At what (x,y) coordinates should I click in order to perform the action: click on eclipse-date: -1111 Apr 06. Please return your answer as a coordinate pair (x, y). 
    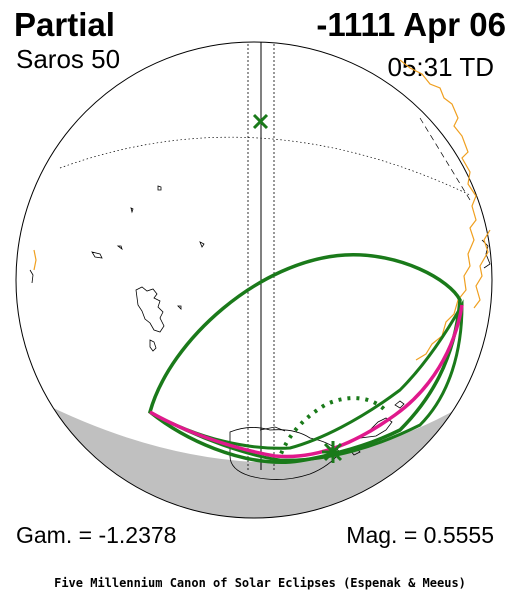
    Looking at the image, I should click on (411, 24).